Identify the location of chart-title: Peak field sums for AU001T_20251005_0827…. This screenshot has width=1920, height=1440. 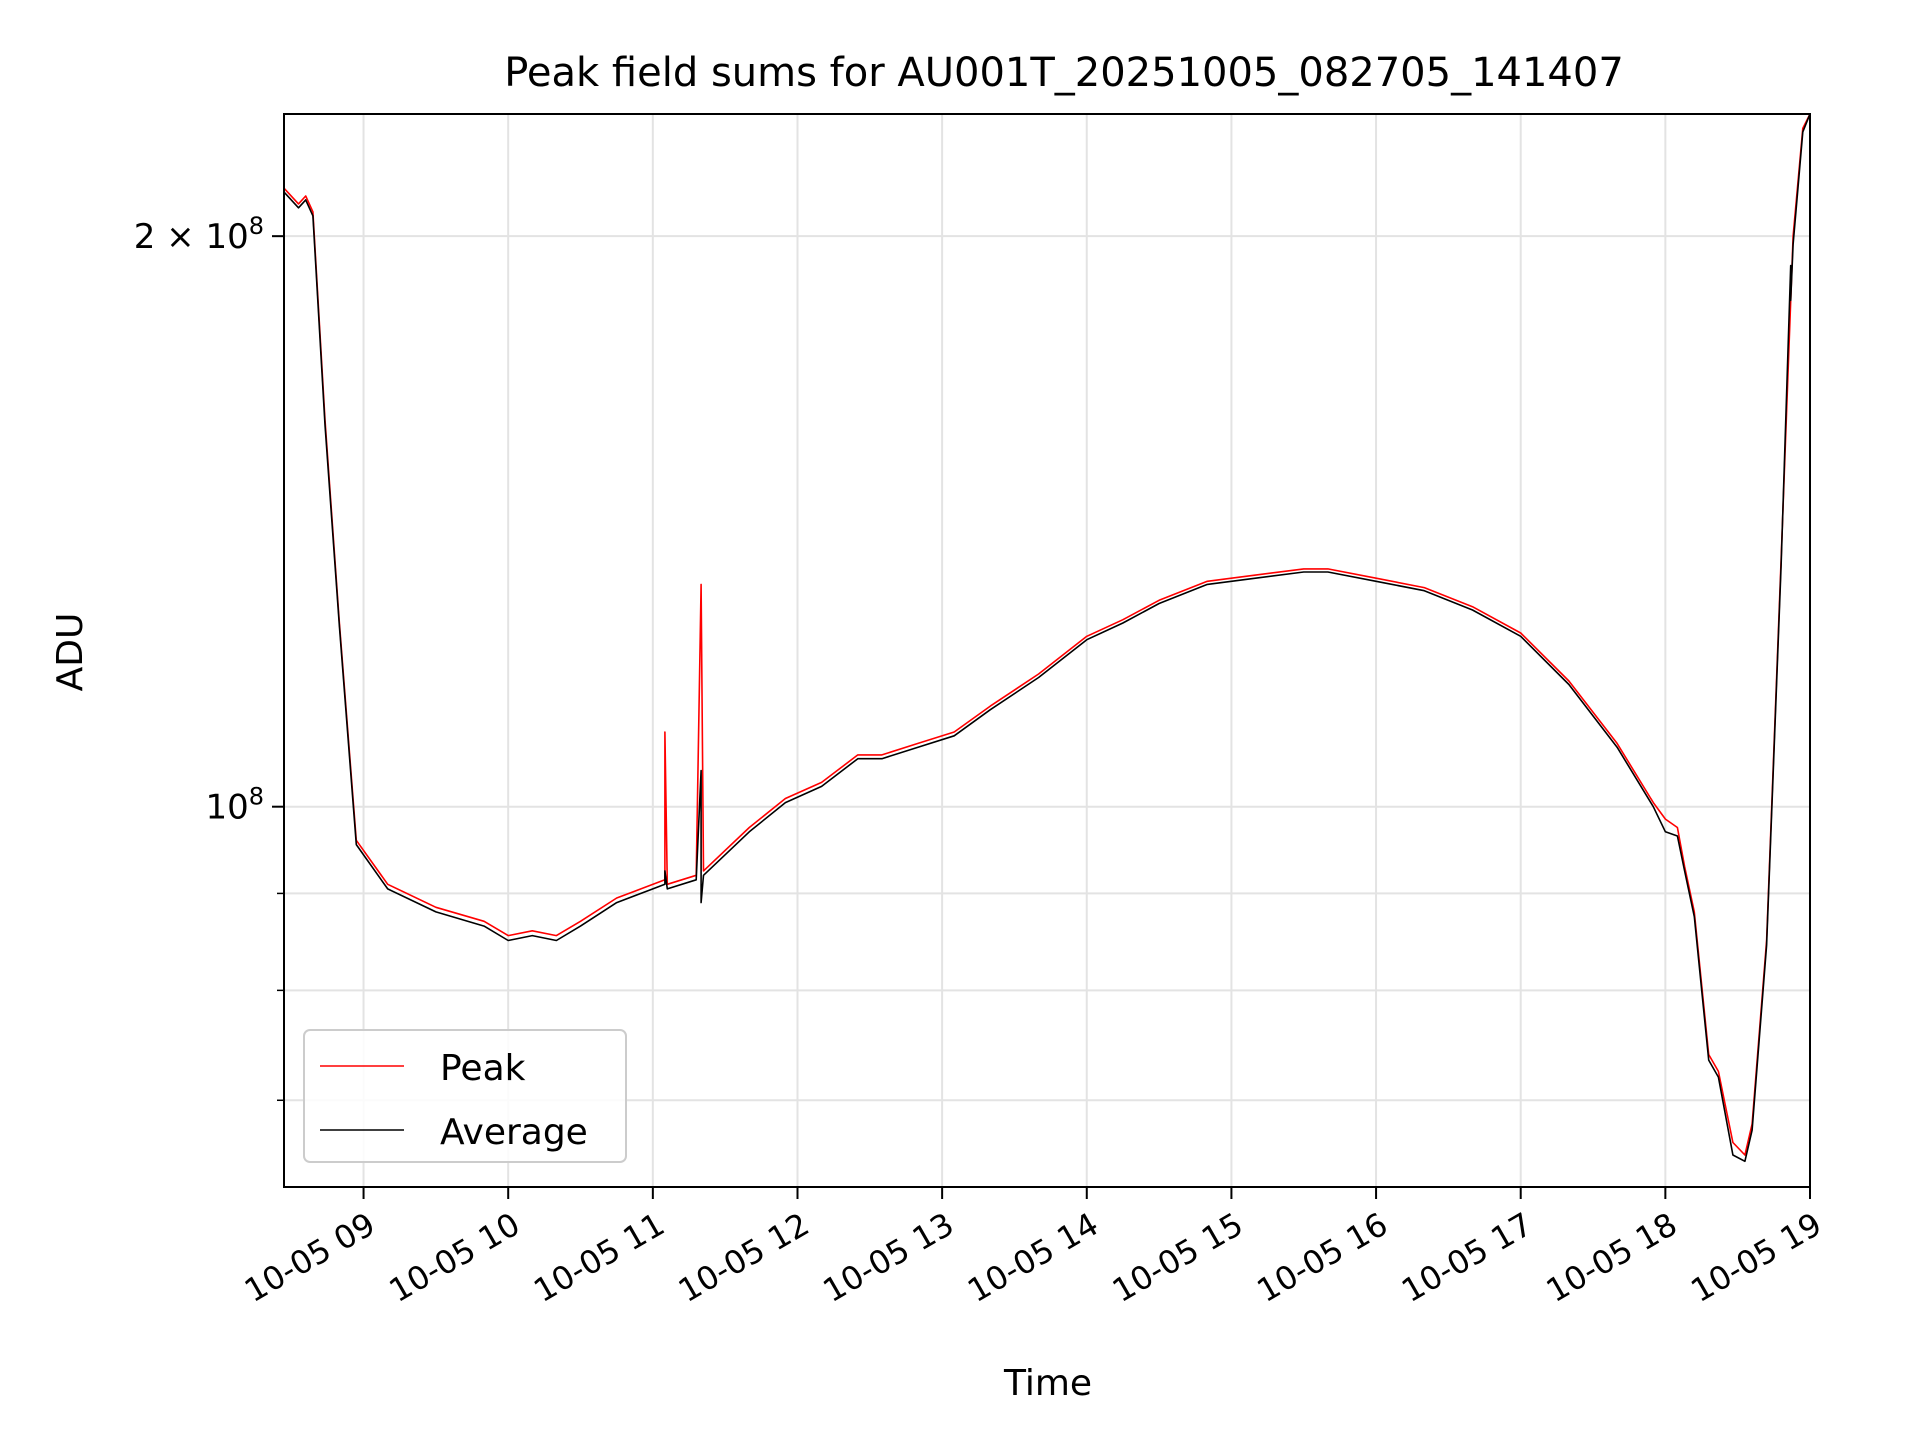
(1064, 73).